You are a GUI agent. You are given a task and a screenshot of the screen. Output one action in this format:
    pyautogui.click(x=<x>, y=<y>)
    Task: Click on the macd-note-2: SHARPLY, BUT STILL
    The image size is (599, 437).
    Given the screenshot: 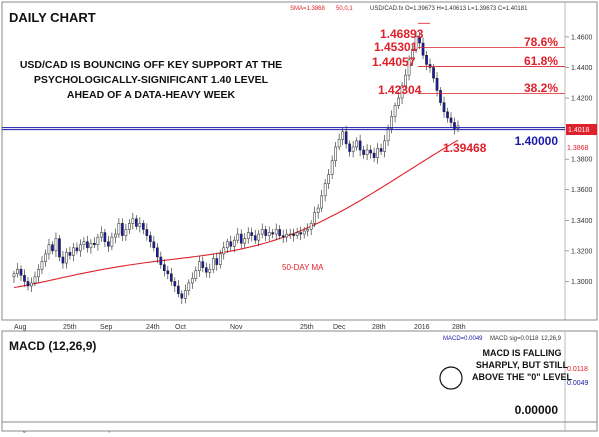 What is the action you would take?
    pyautogui.click(x=522, y=365)
    